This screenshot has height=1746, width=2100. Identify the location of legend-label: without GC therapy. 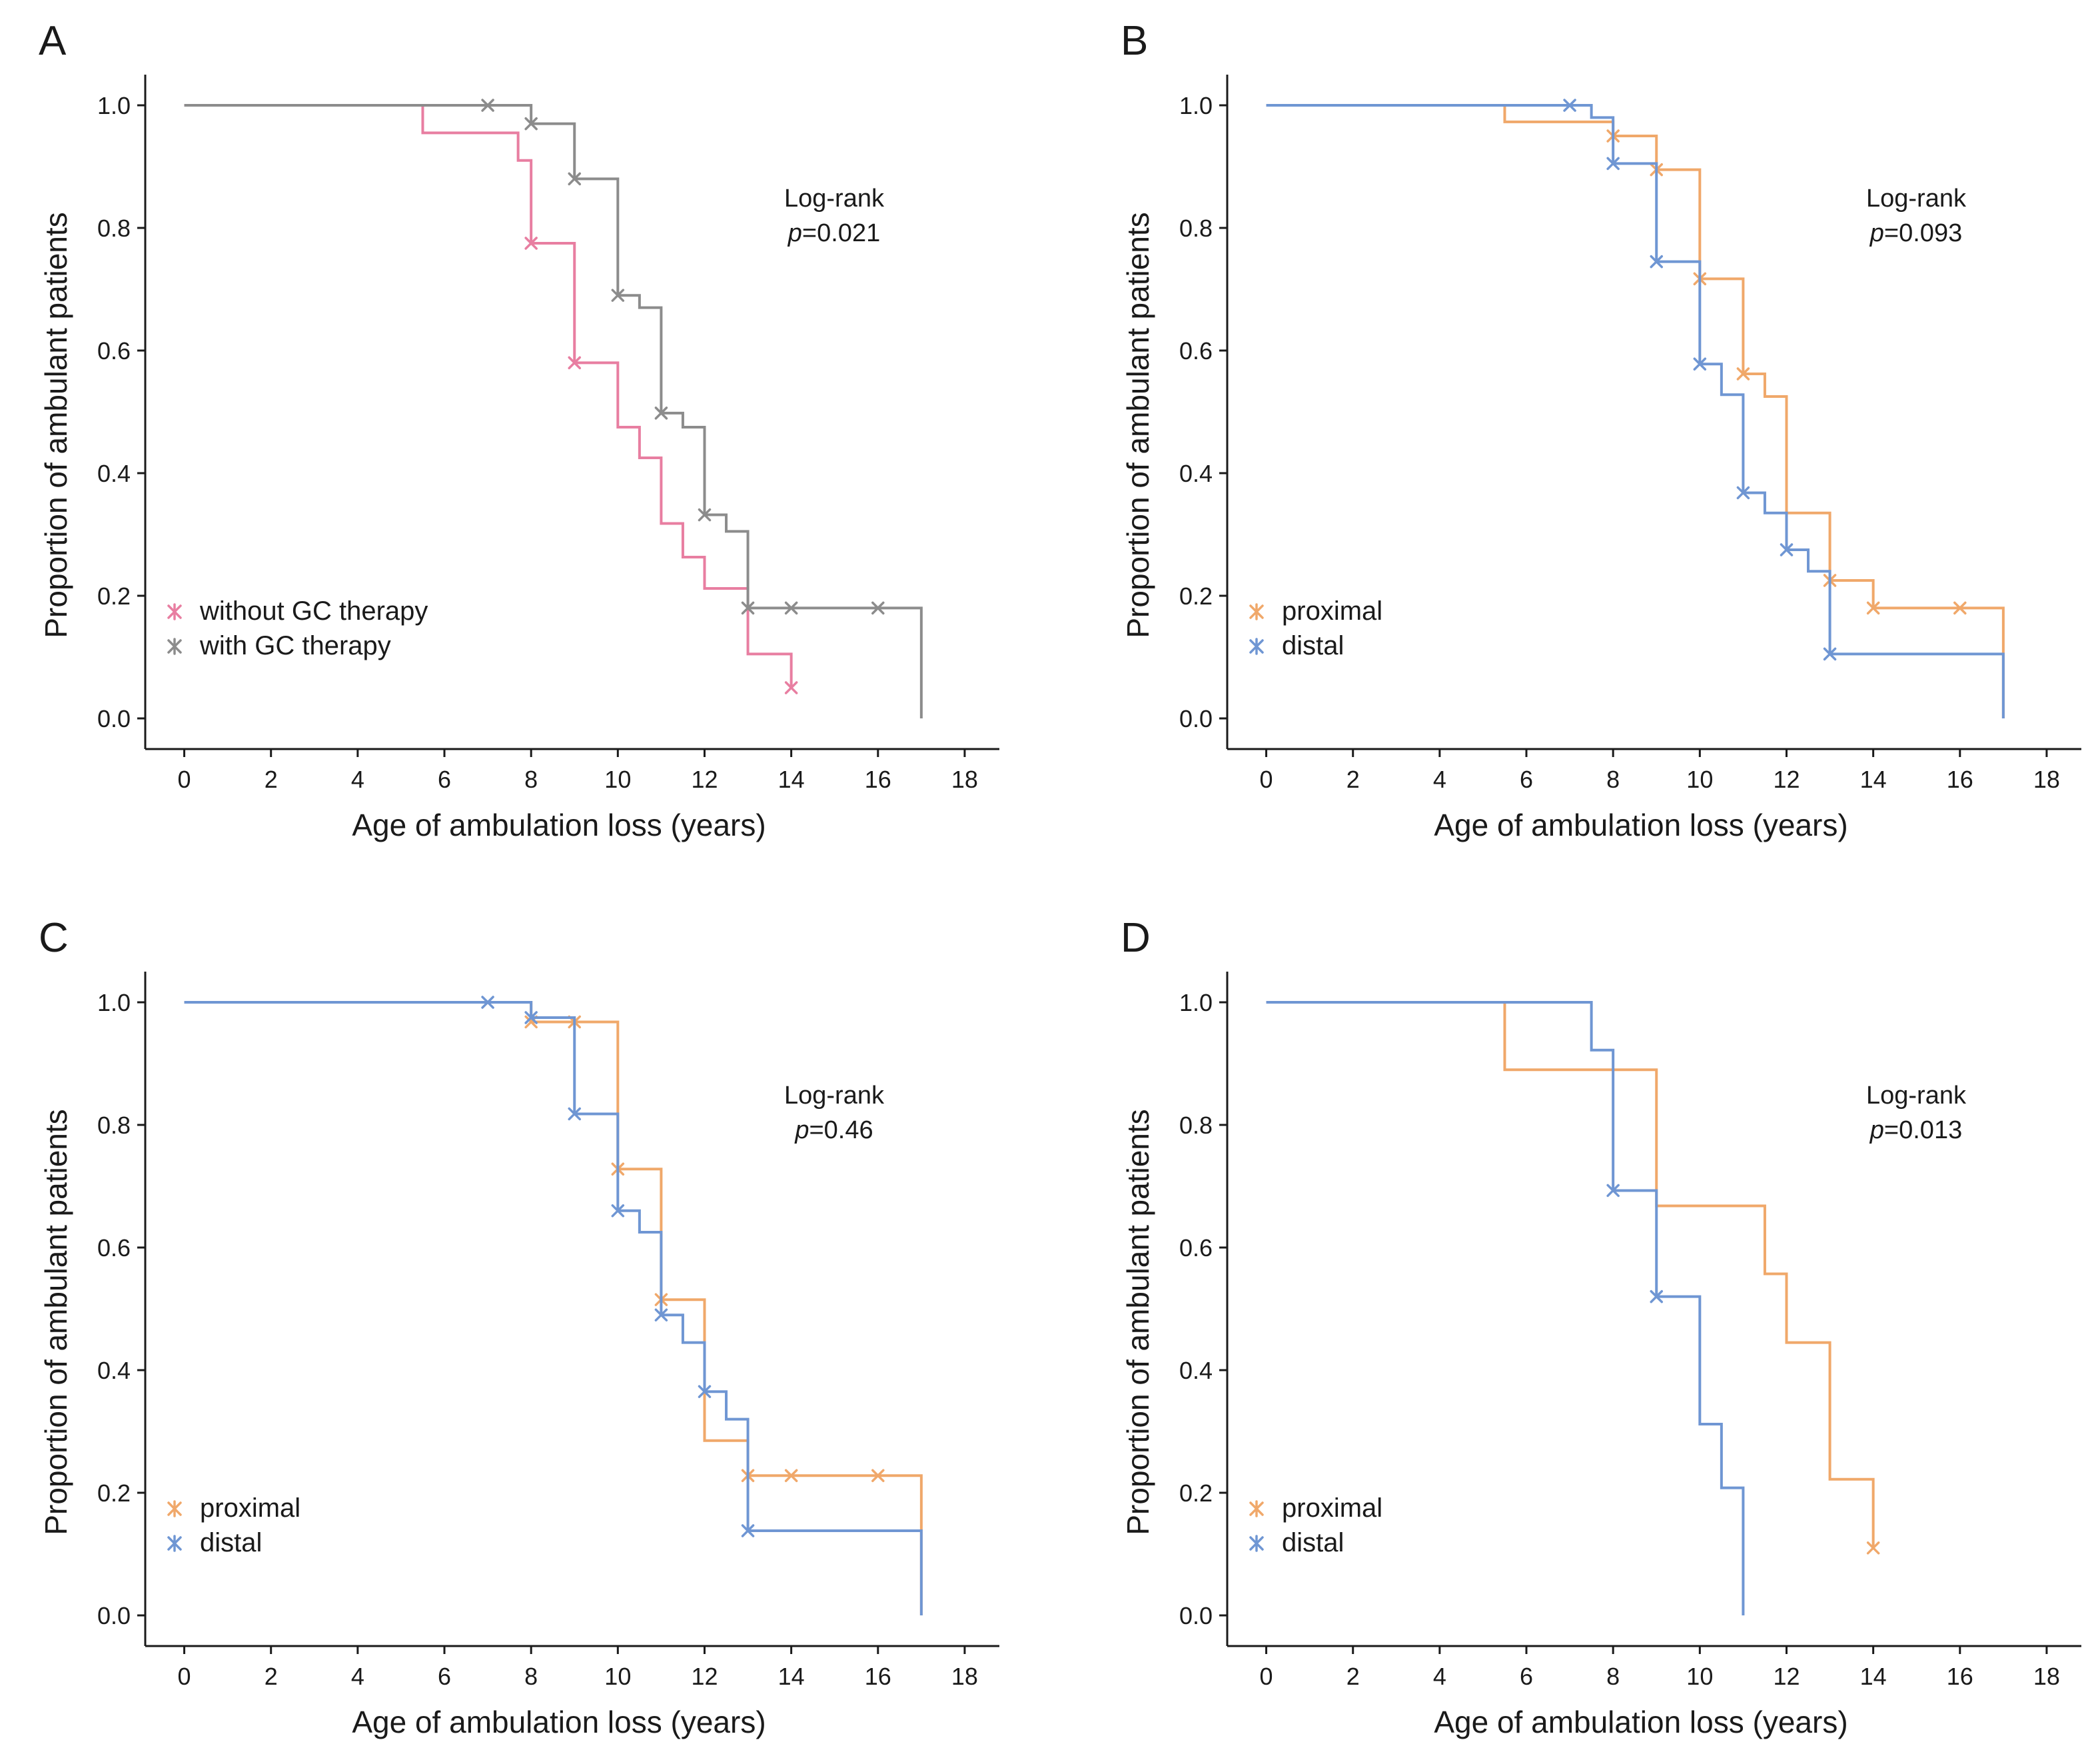
(313, 611).